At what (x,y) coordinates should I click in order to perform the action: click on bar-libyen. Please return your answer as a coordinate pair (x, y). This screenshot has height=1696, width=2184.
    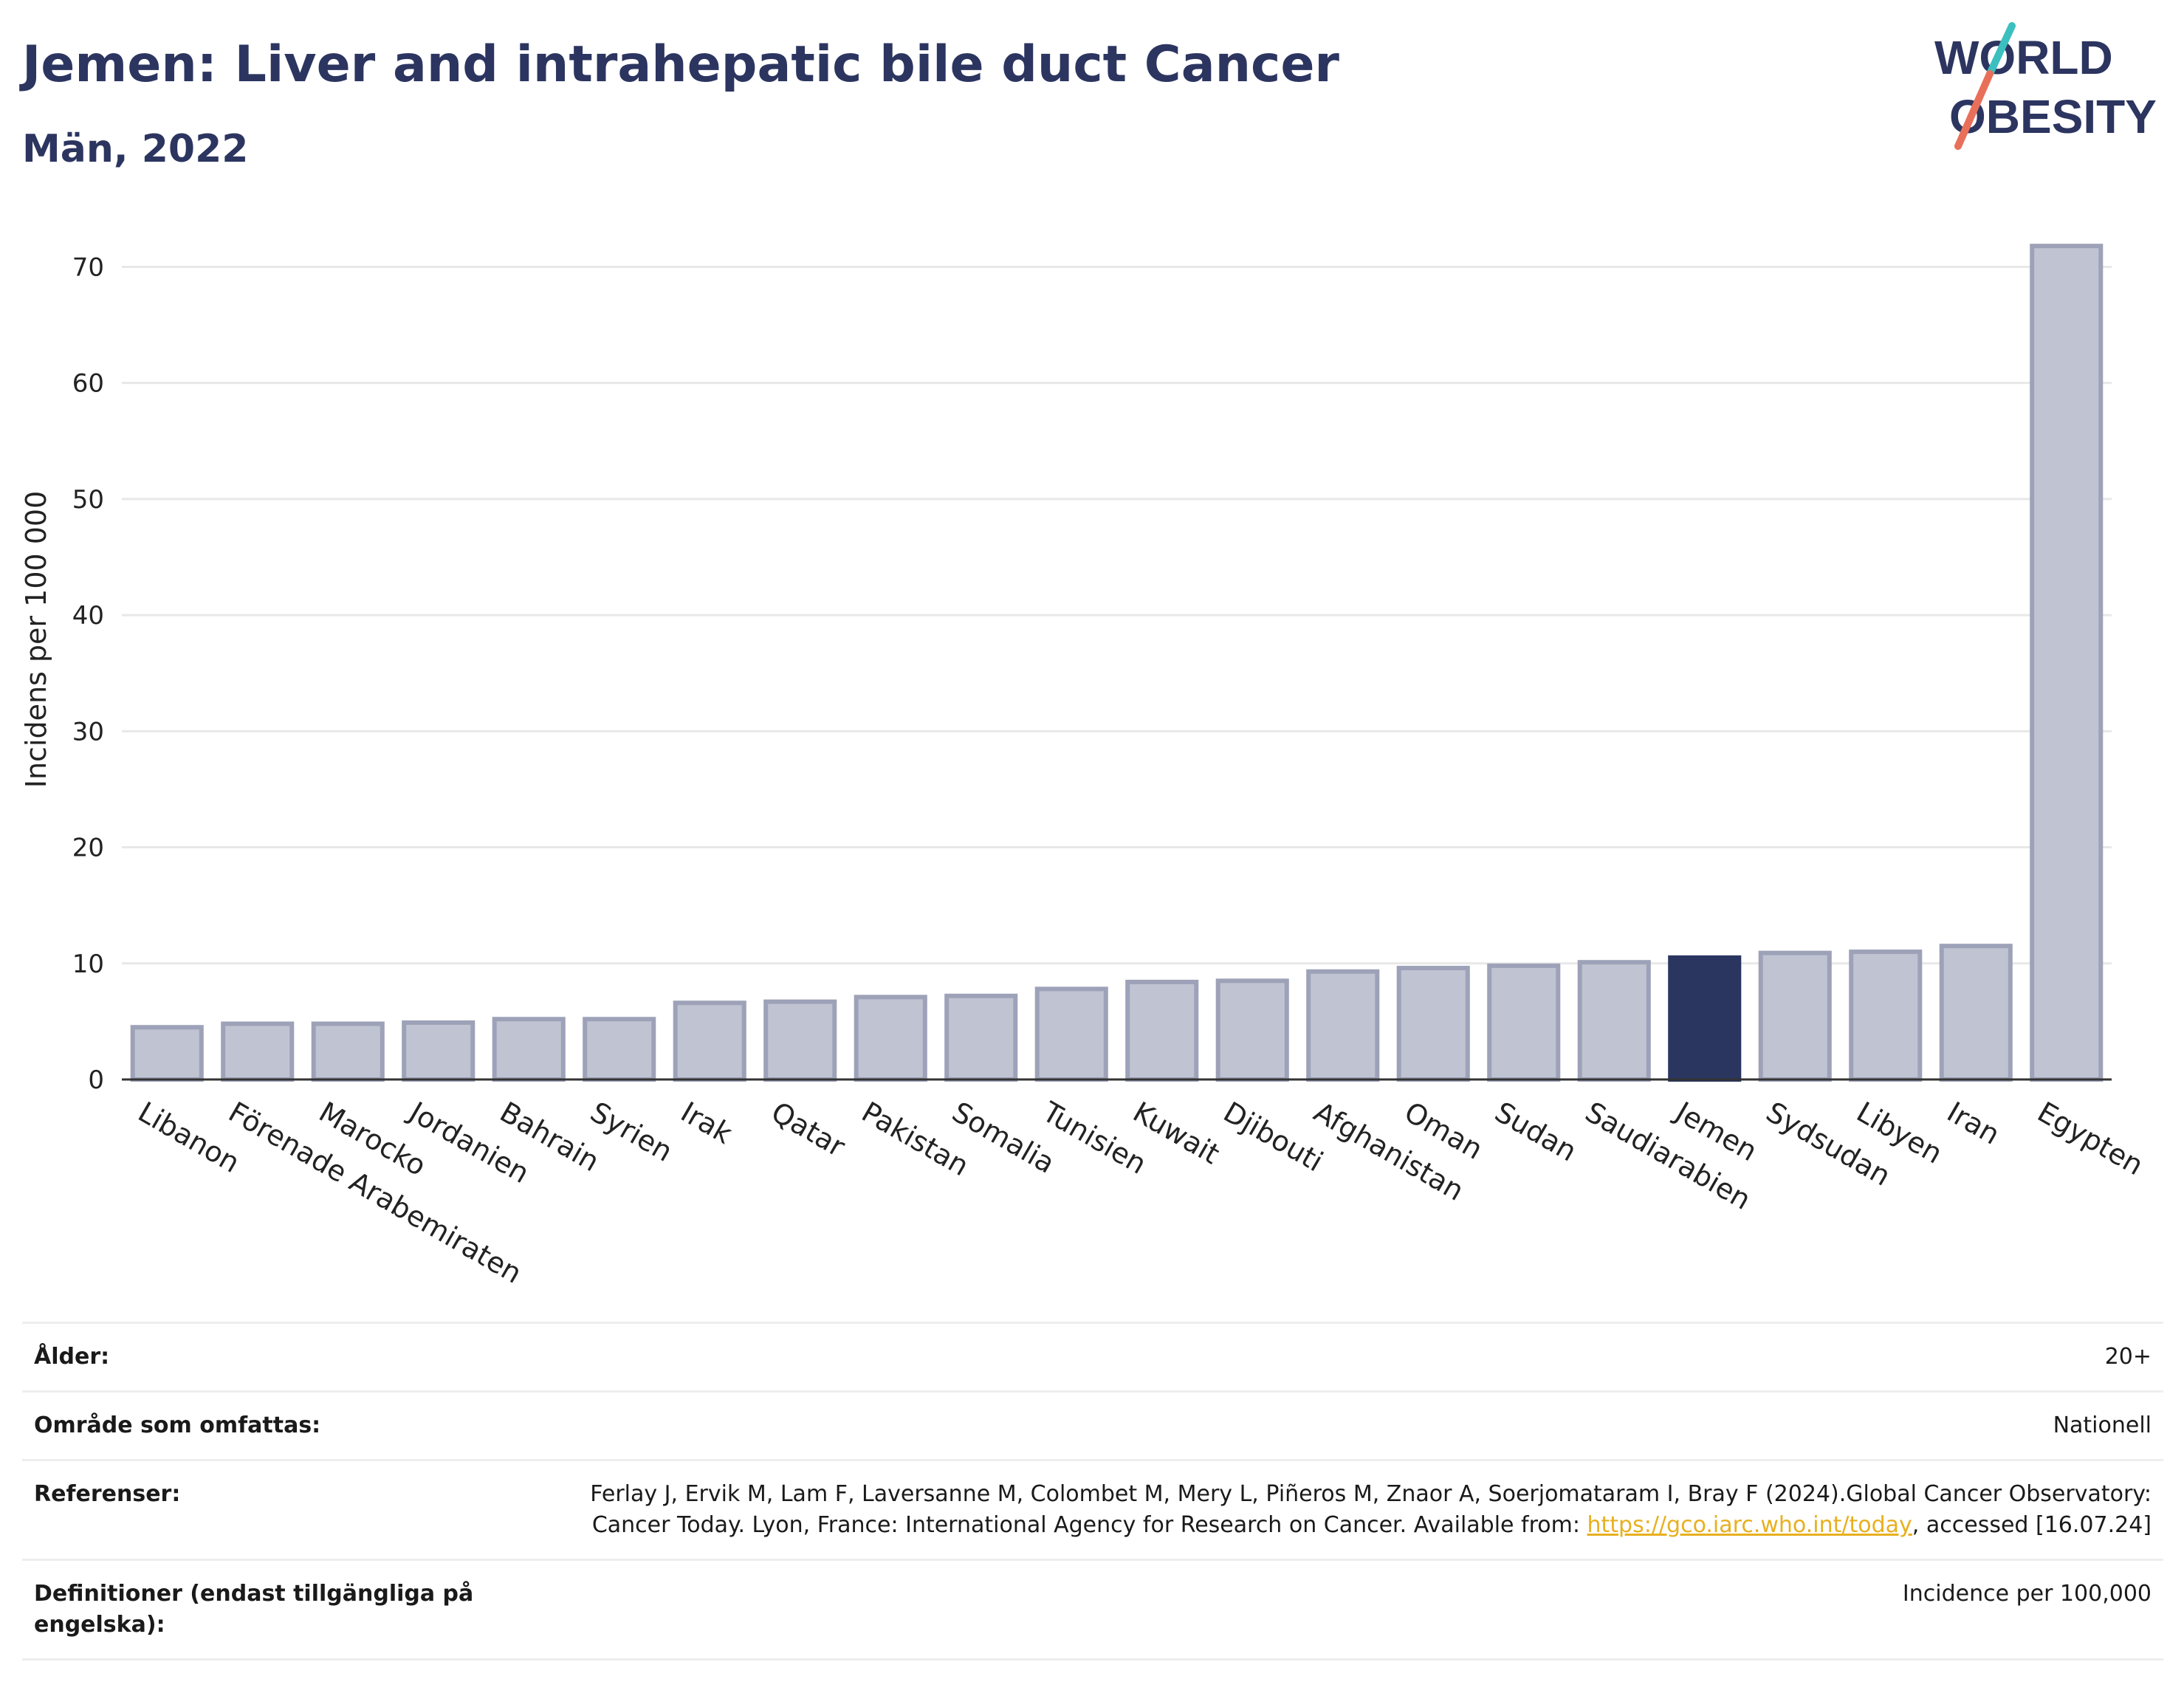
    Looking at the image, I should click on (1886, 1016).